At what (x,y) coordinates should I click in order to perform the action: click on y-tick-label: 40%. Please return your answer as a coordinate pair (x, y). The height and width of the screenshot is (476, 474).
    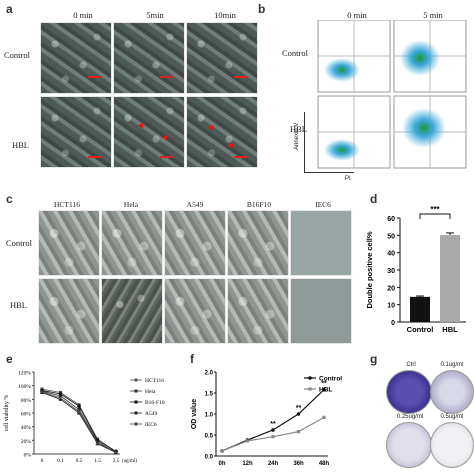
    Looking at the image, I should click on (26, 428).